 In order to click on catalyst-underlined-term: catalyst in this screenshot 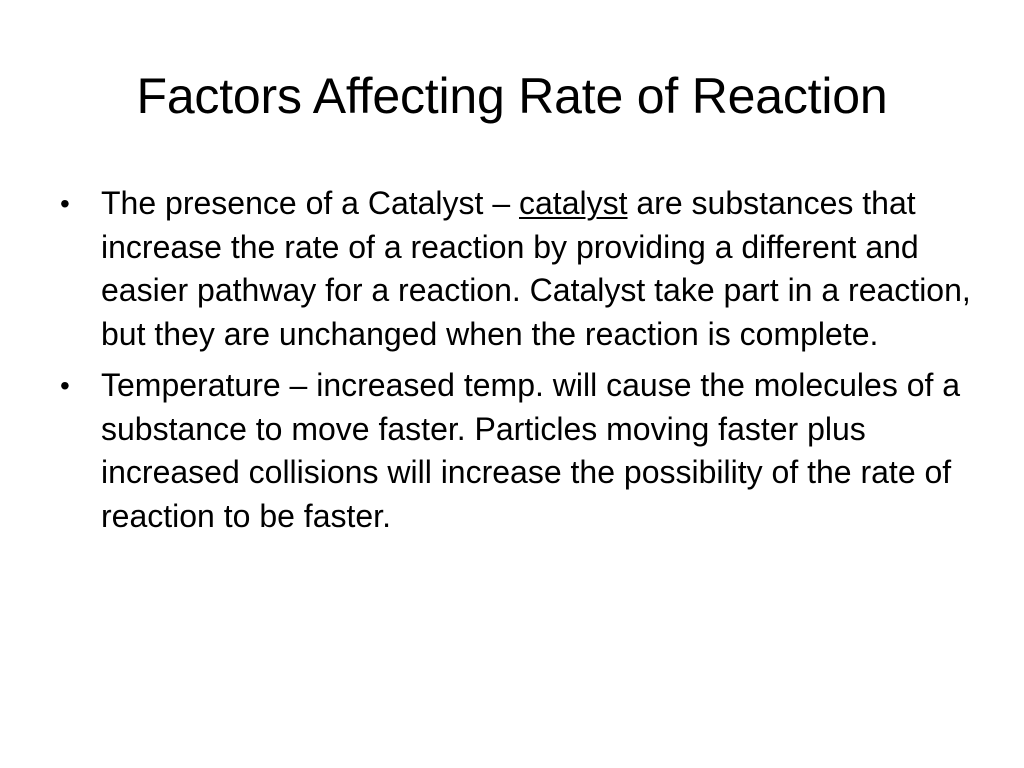, I will do `click(573, 203)`.